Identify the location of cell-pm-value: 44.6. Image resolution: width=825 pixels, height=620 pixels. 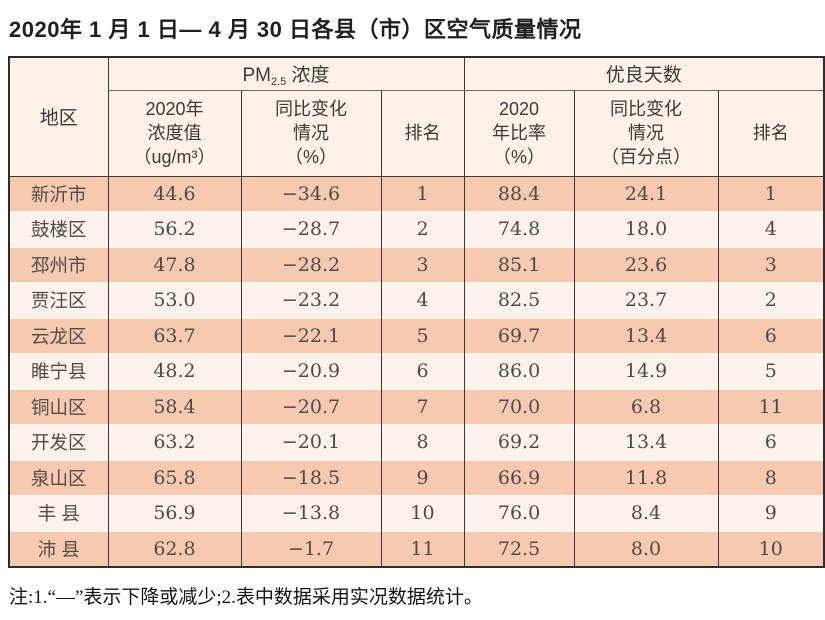
(174, 193).